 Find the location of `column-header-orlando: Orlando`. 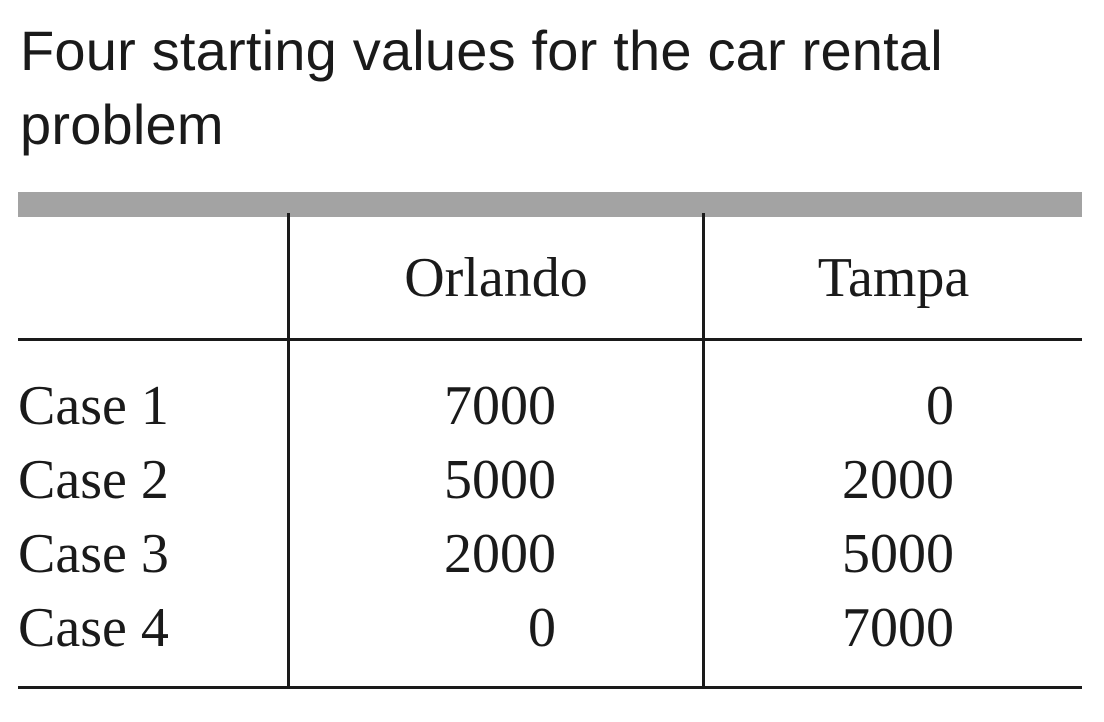

column-header-orlando: Orlando is located at coordinates (496, 278).